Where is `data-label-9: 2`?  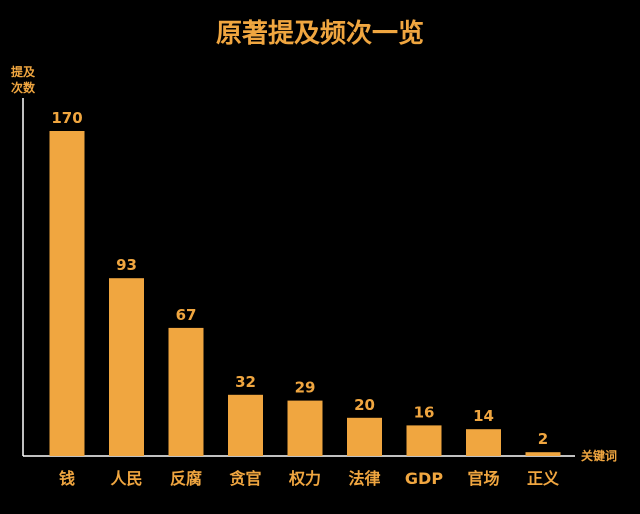
data-label-9: 2 is located at coordinates (543, 439).